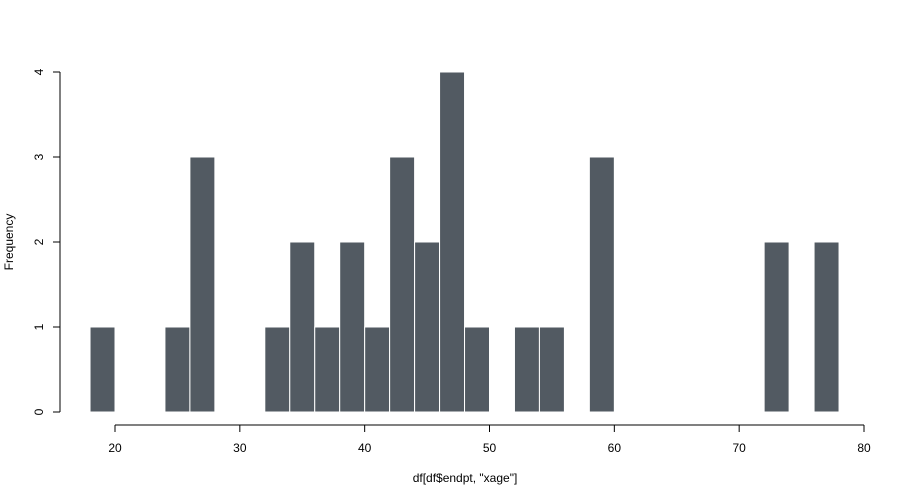 The width and height of the screenshot is (900, 500). Describe the element at coordinates (864, 448) in the screenshot. I see `x-tick-label: 80` at that location.